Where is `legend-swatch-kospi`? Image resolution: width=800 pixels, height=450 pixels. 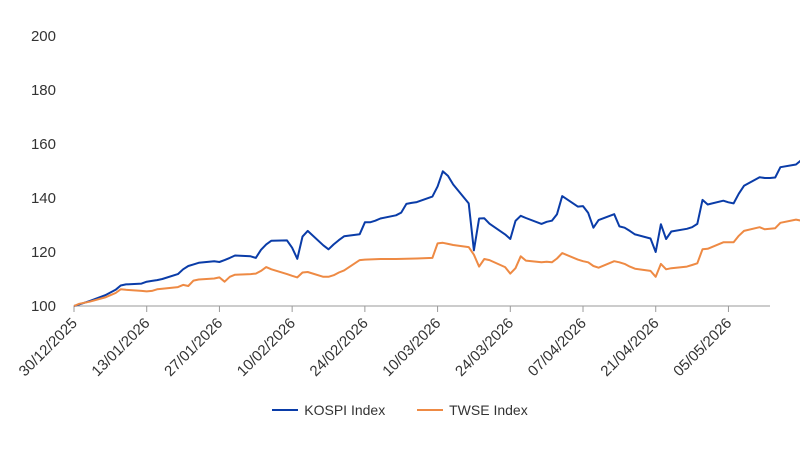 legend-swatch-kospi is located at coordinates (285, 410).